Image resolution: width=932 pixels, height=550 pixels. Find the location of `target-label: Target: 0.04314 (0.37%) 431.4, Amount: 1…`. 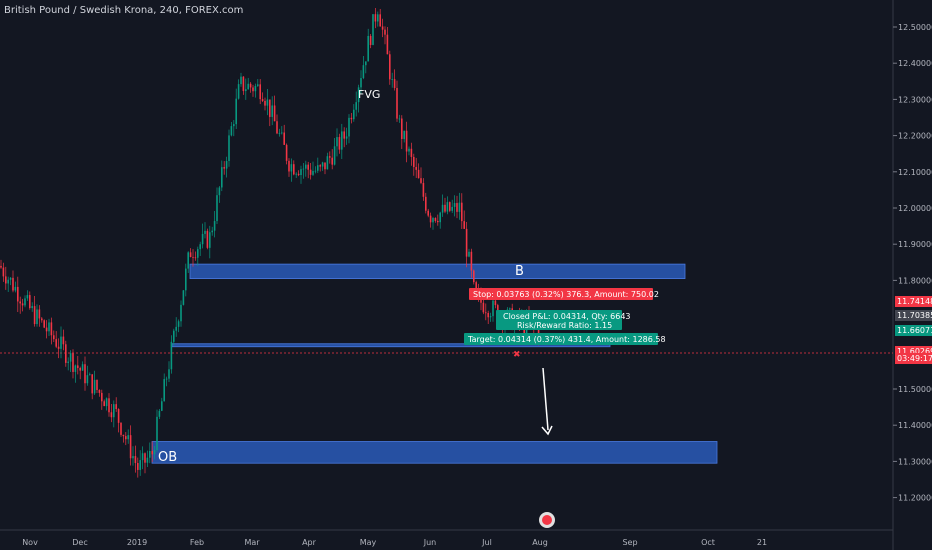

target-label: Target: 0.04314 (0.37%) 431.4, Amount: 1… is located at coordinates (566, 339).